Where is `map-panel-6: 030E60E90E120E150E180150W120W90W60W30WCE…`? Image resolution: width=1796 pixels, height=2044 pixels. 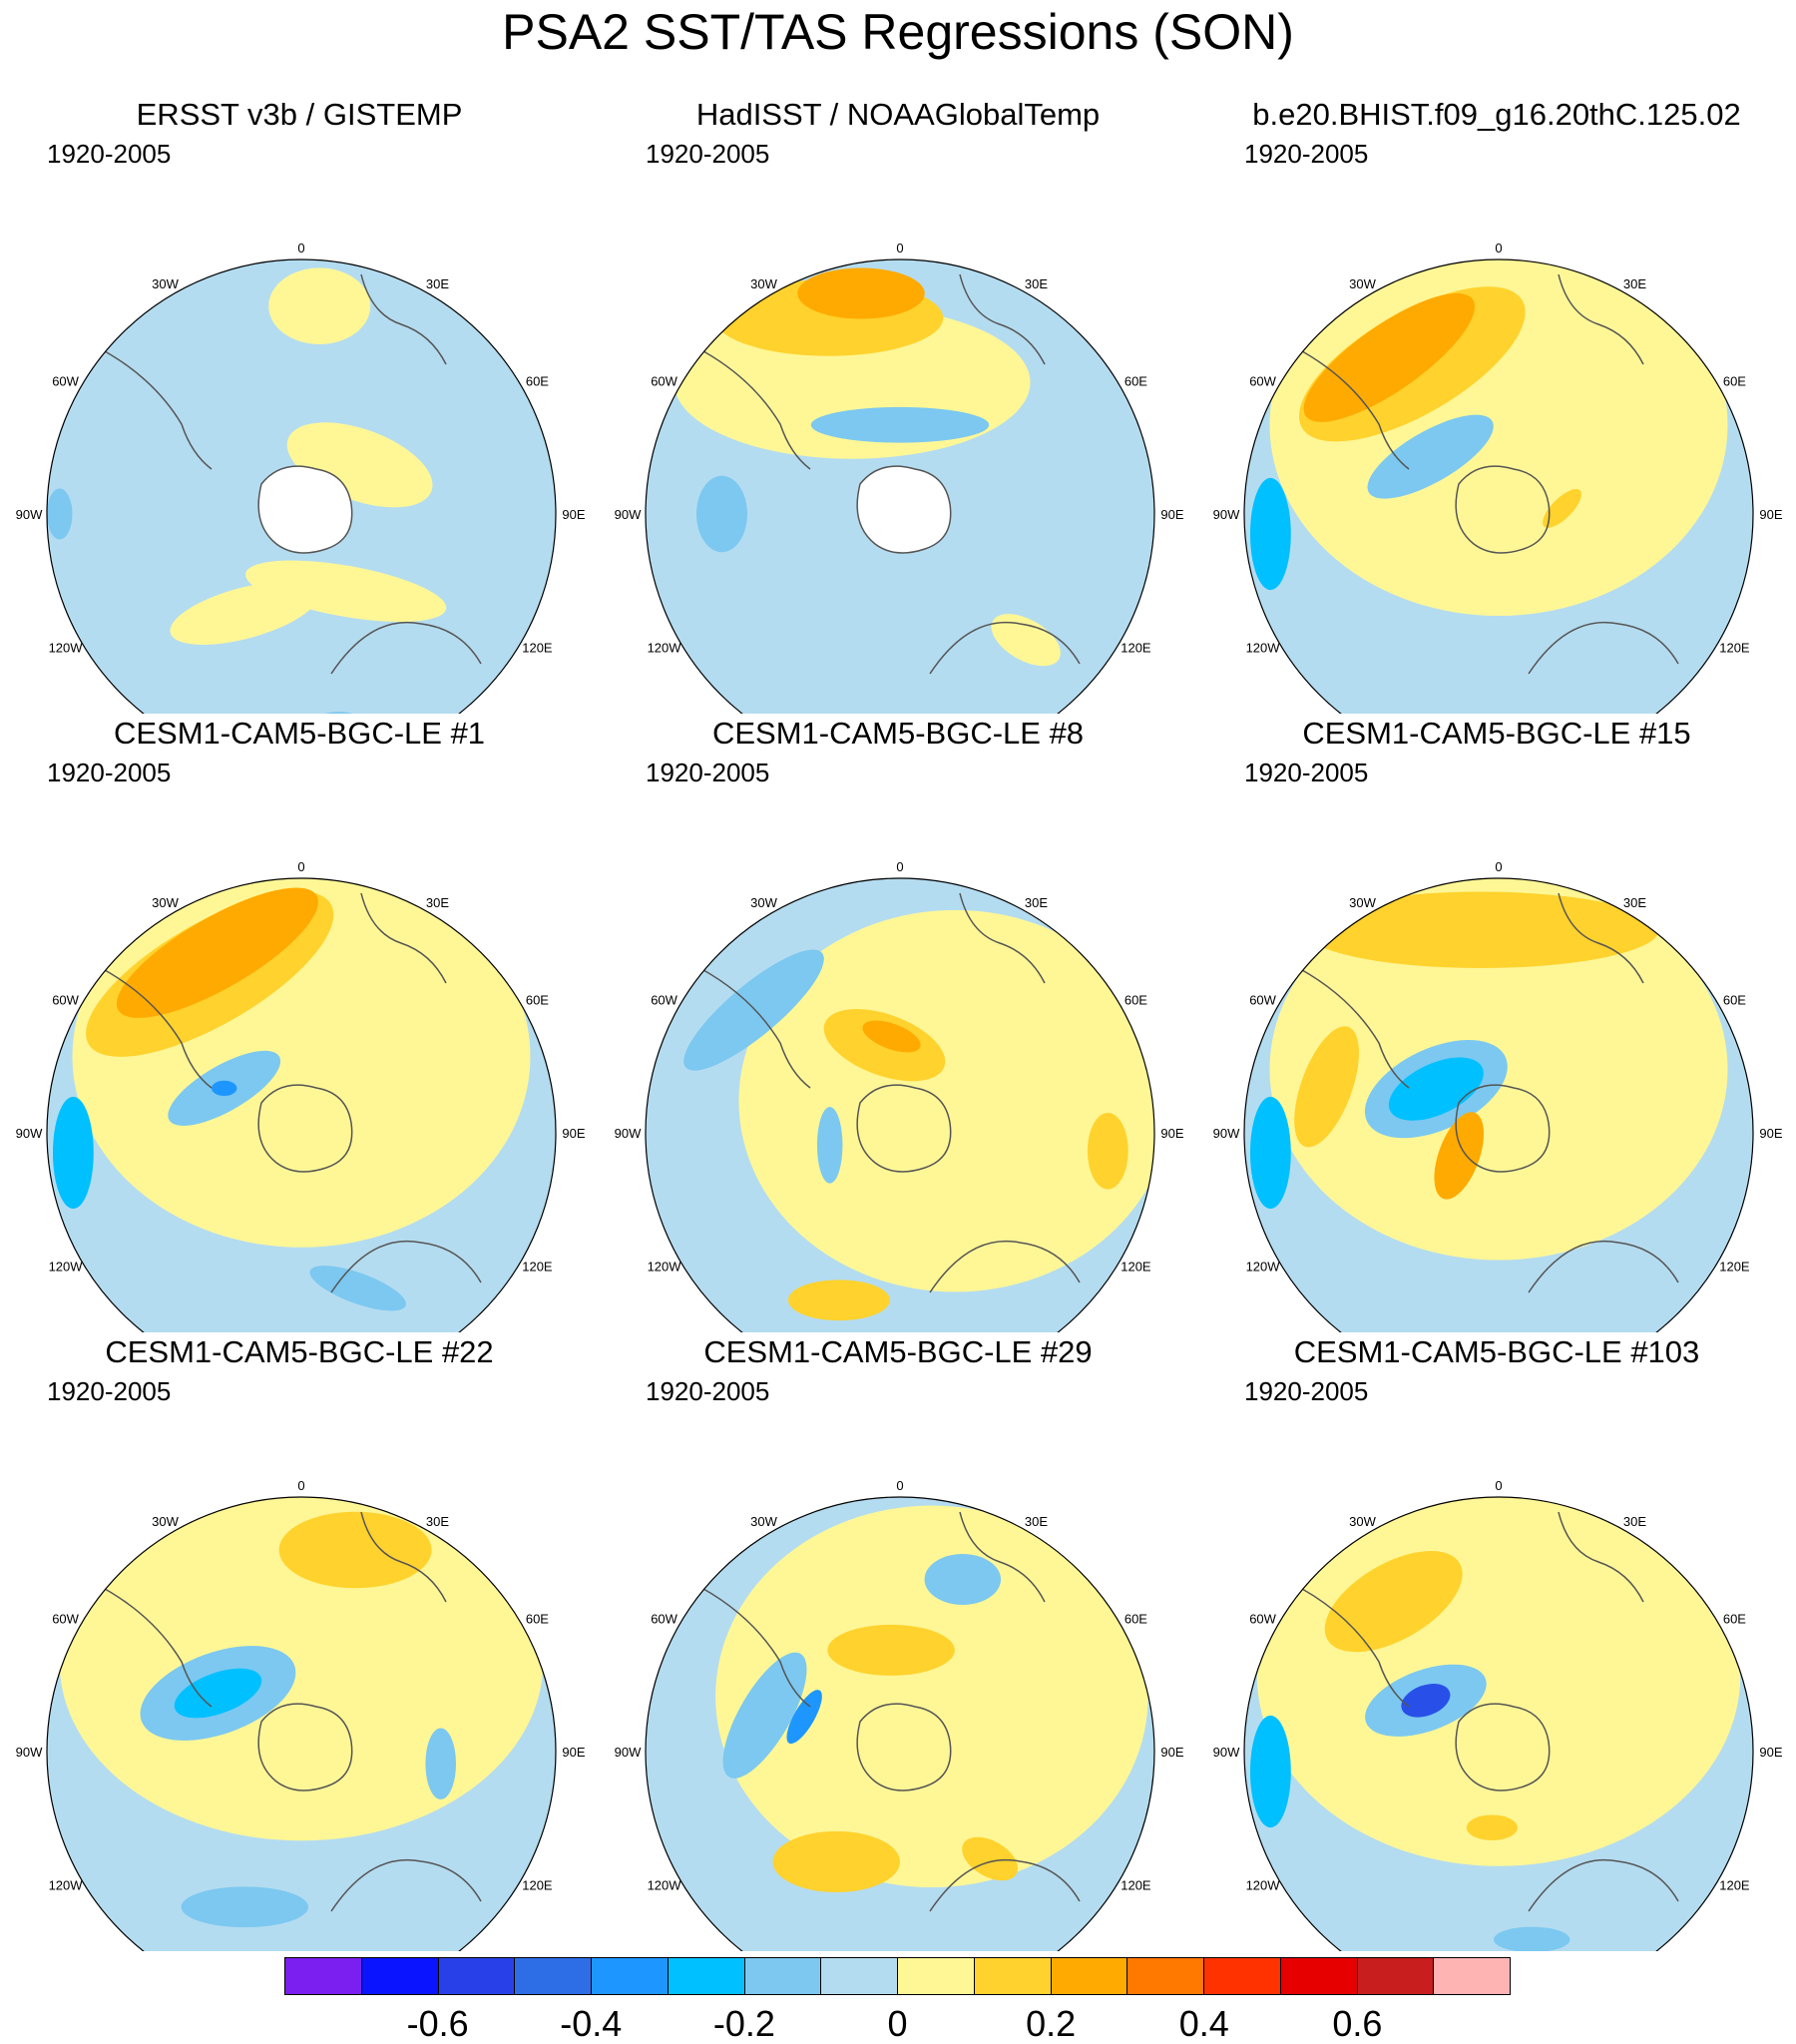
map-panel-6: 030E60E90E120E150E180150W120W90W60W30WCE… is located at coordinates (1496, 1023).